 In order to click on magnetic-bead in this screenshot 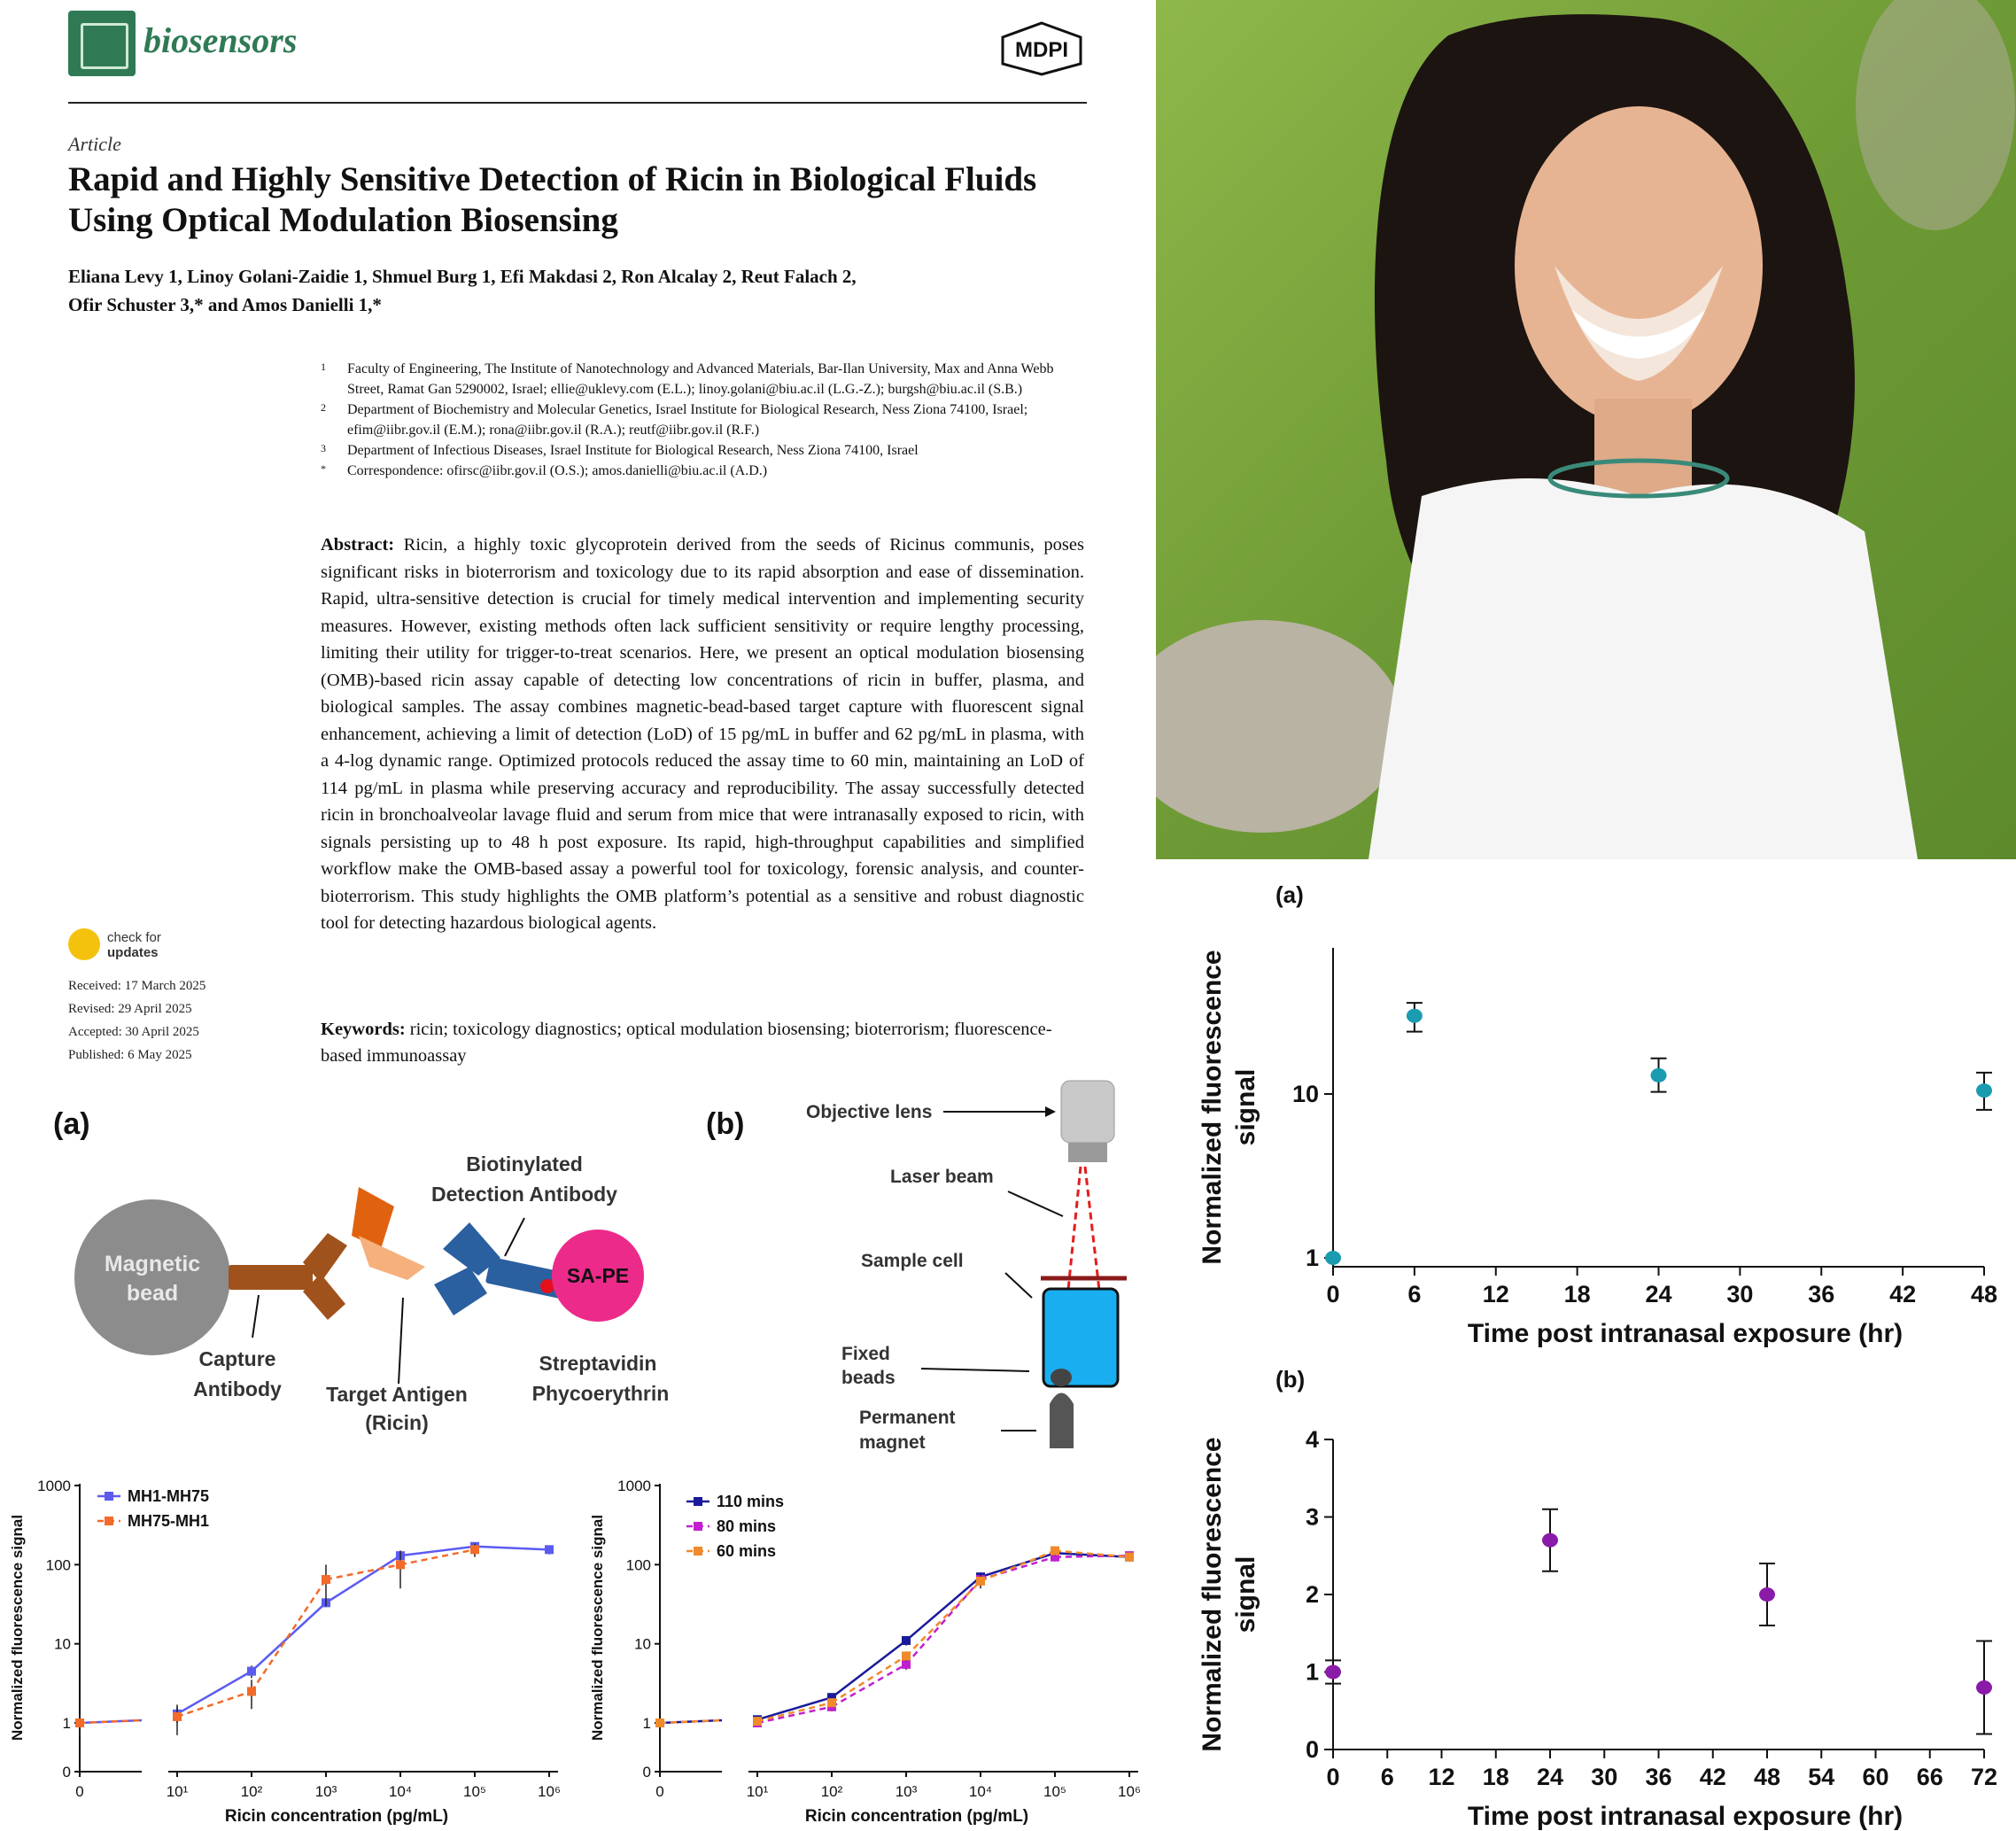, I will do `click(152, 1277)`.